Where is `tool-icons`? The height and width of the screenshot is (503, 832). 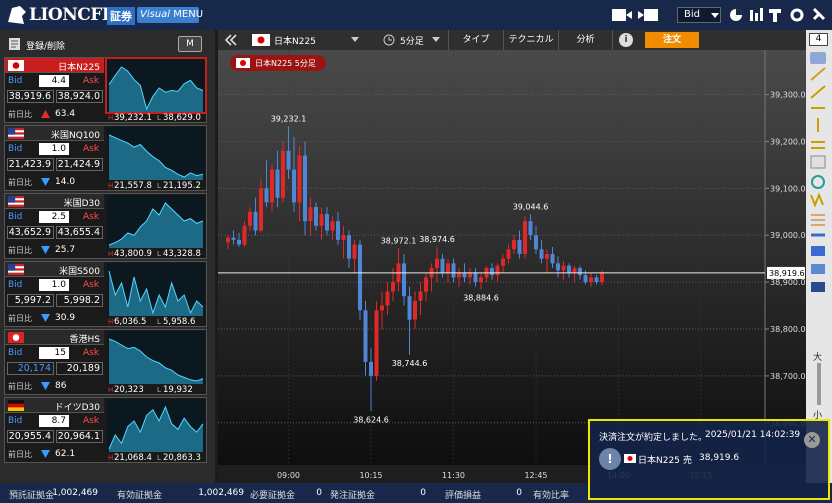 tool-icons is located at coordinates (818, 172).